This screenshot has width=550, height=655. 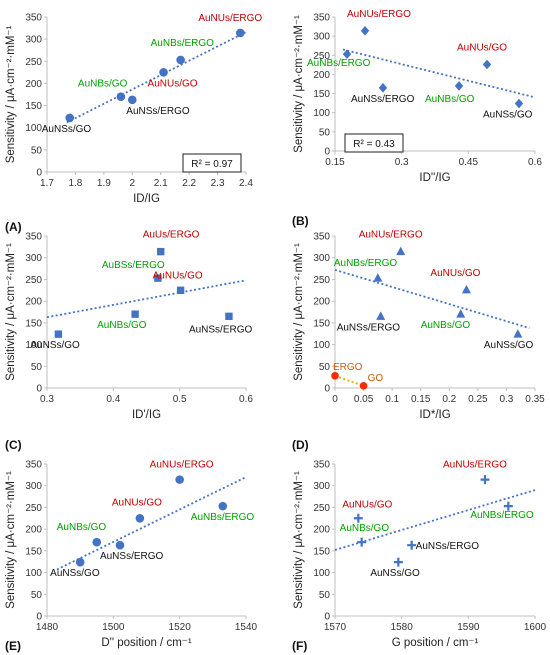 I want to click on secondary-trendline, so click(x=349, y=380).